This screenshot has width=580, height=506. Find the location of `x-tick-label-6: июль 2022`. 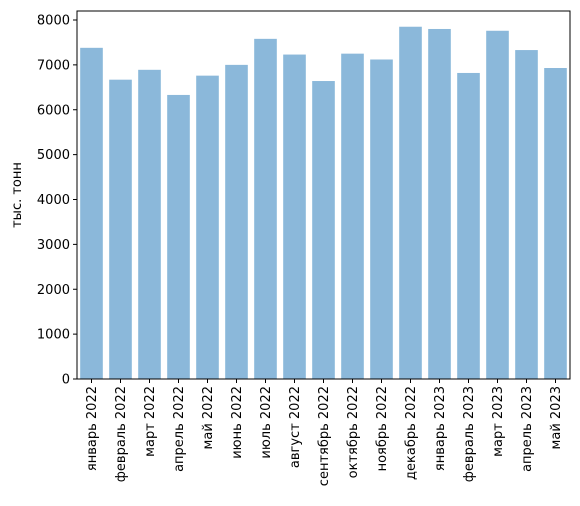

x-tick-label-6: июль 2022 is located at coordinates (266, 422).